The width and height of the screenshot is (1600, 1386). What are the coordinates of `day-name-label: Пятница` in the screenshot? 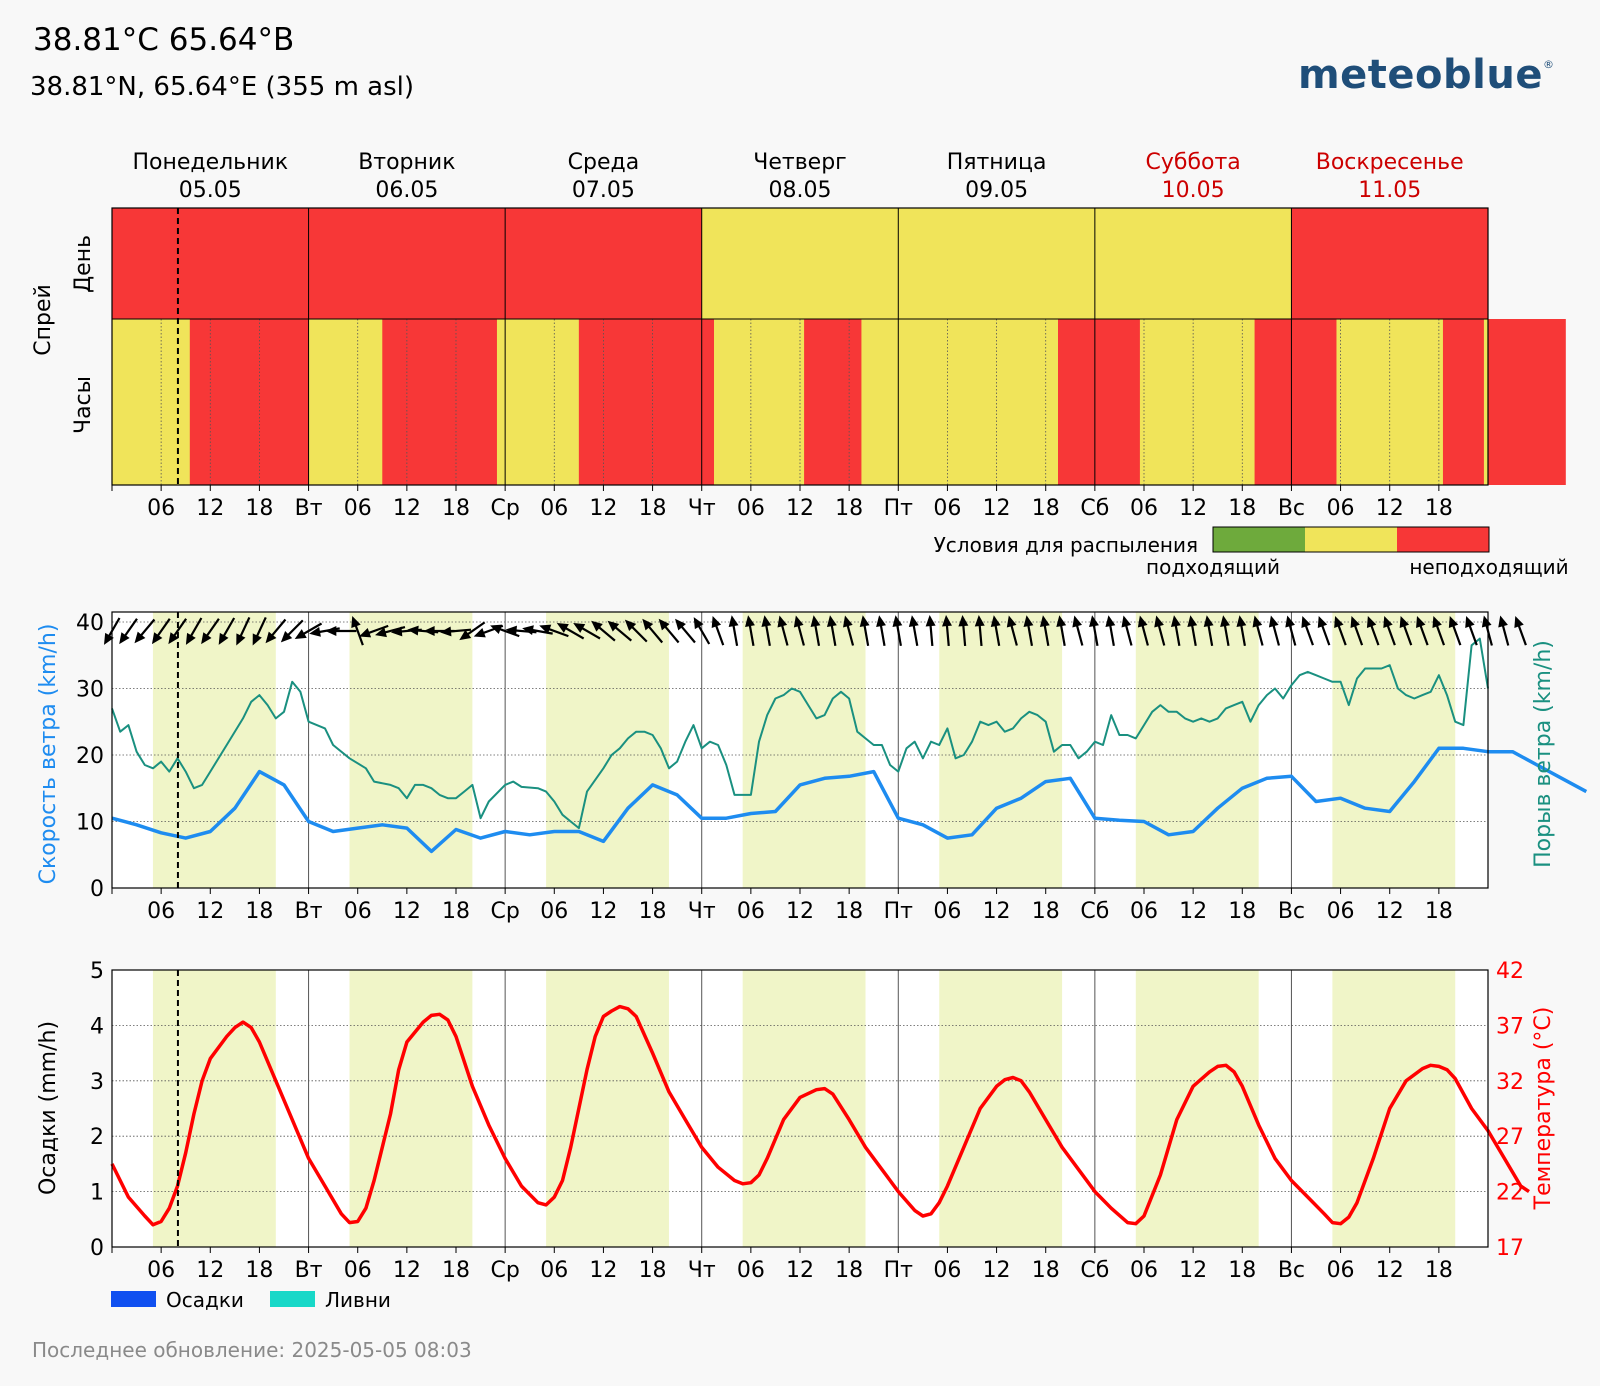 It's located at (997, 162).